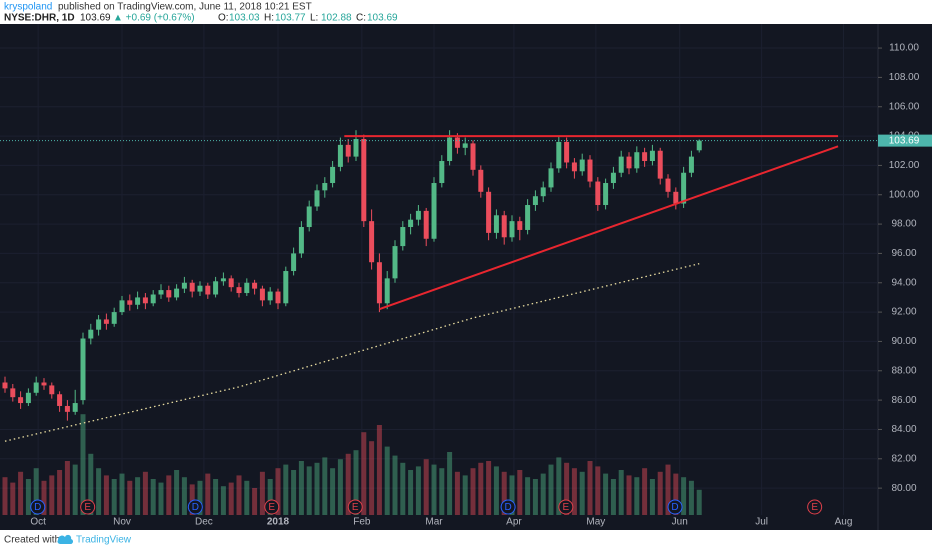 The height and width of the screenshot is (550, 932). Describe the element at coordinates (609, 228) in the screenshot. I see `trendline` at that location.